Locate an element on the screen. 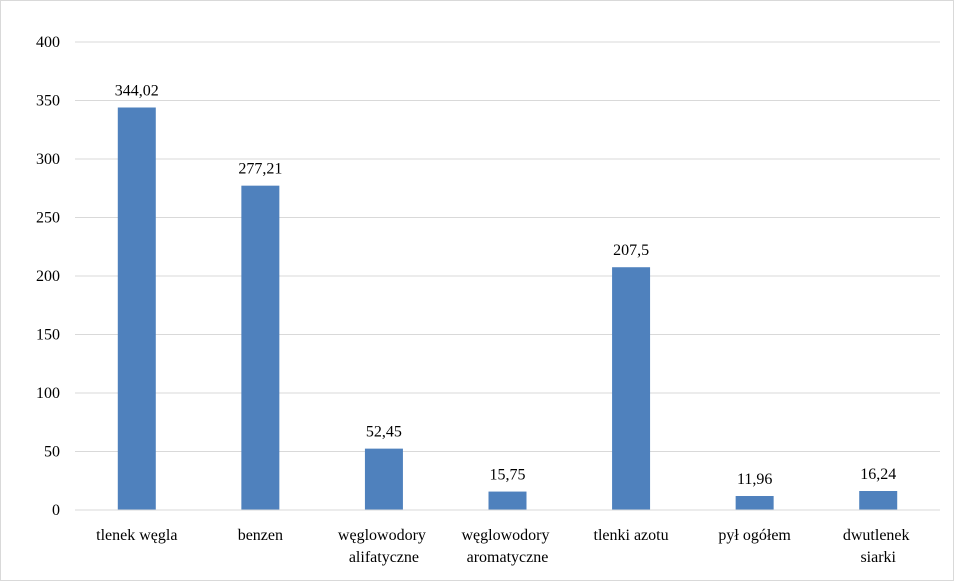 This screenshot has width=954, height=581. data-label: 207,5 is located at coordinates (631, 250).